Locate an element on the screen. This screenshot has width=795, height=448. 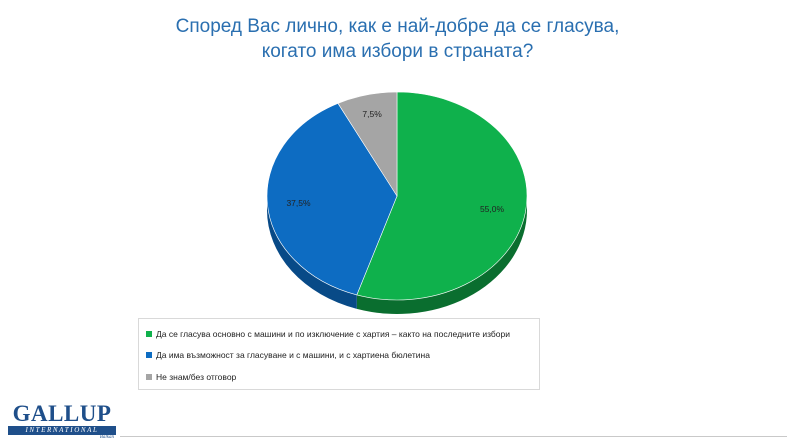
pie-slice-machines is located at coordinates (442, 196).